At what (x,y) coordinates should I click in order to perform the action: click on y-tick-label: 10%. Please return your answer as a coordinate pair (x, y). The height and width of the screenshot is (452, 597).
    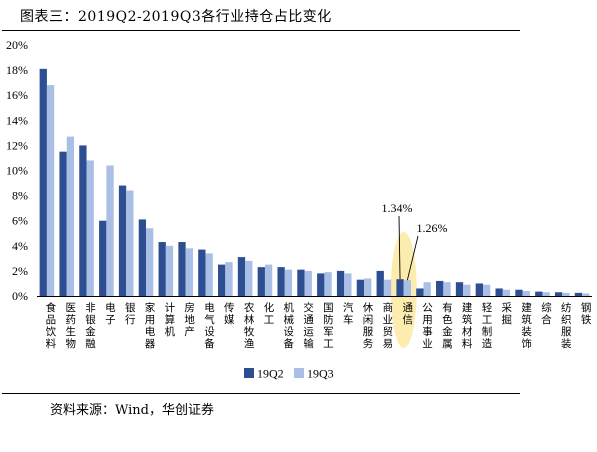
    Looking at the image, I should click on (17, 171).